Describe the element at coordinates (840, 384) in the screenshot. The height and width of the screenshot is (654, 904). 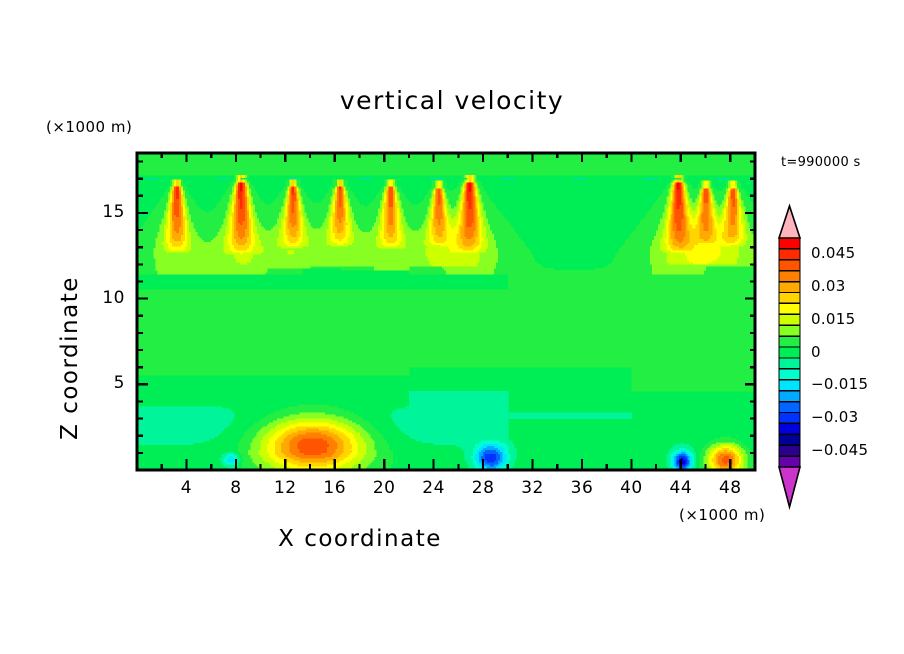
I see `colorbar-tick-label: −0.015` at that location.